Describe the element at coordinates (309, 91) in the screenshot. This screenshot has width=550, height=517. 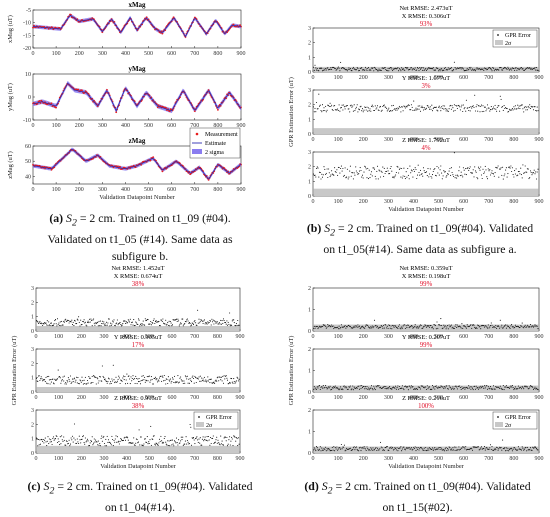
I see `chart-b-1-ytick-label: 3` at that location.